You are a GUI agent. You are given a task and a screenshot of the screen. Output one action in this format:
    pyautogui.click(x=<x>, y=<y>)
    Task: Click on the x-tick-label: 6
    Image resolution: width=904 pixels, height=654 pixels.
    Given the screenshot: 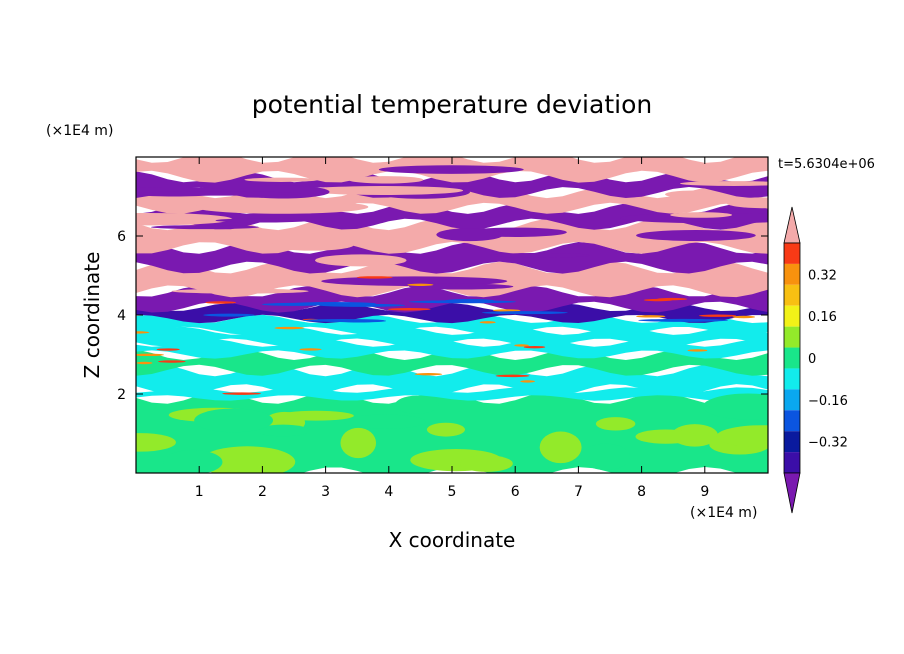 What is the action you would take?
    pyautogui.click(x=515, y=492)
    